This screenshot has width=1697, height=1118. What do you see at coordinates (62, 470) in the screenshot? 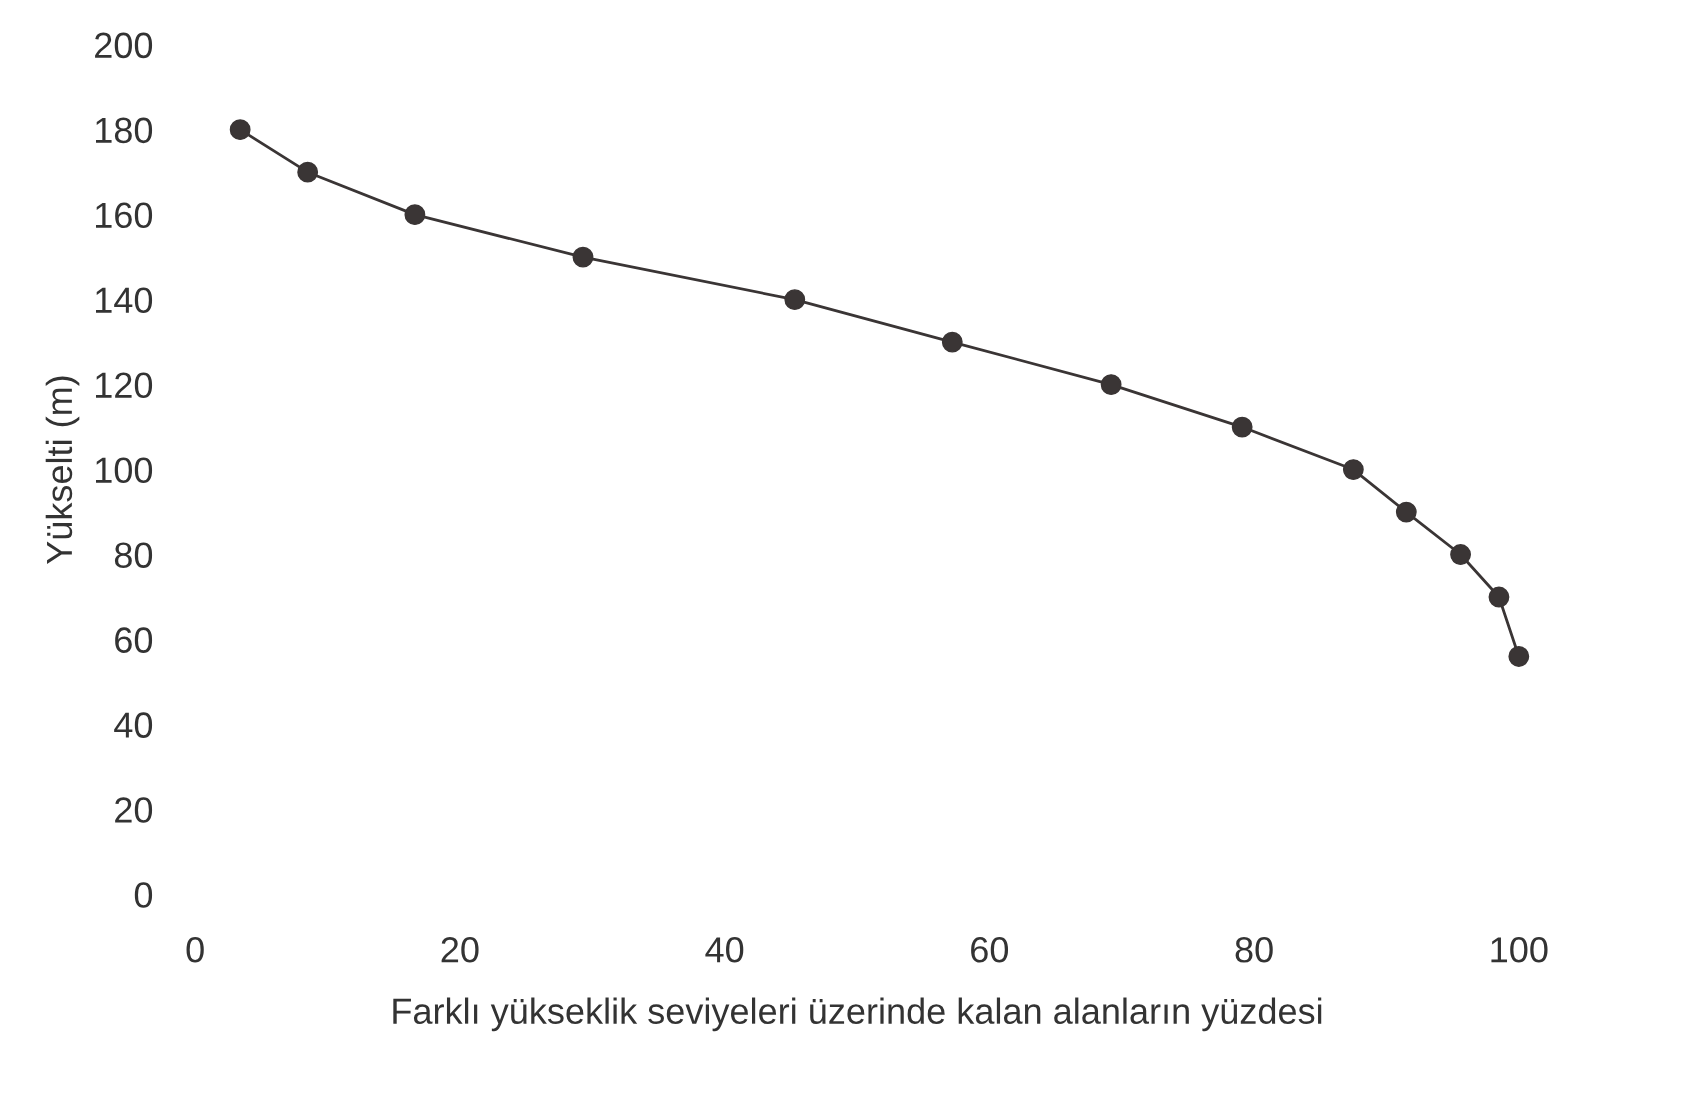
I see `y-axis-title: Yükselti (m)` at bounding box center [62, 470].